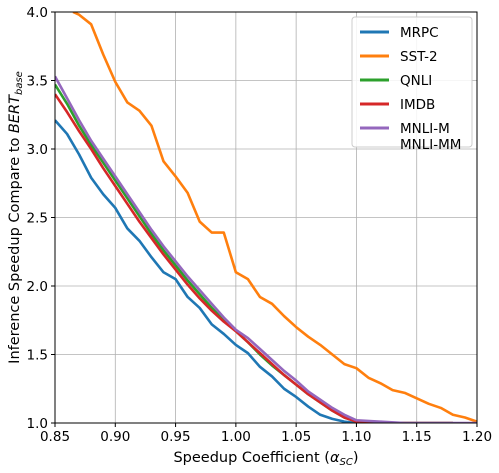 Image resolution: width=499 pixels, height=473 pixels. Describe the element at coordinates (37, 219) in the screenshot. I see `y-tick-label: 2.5` at that location.